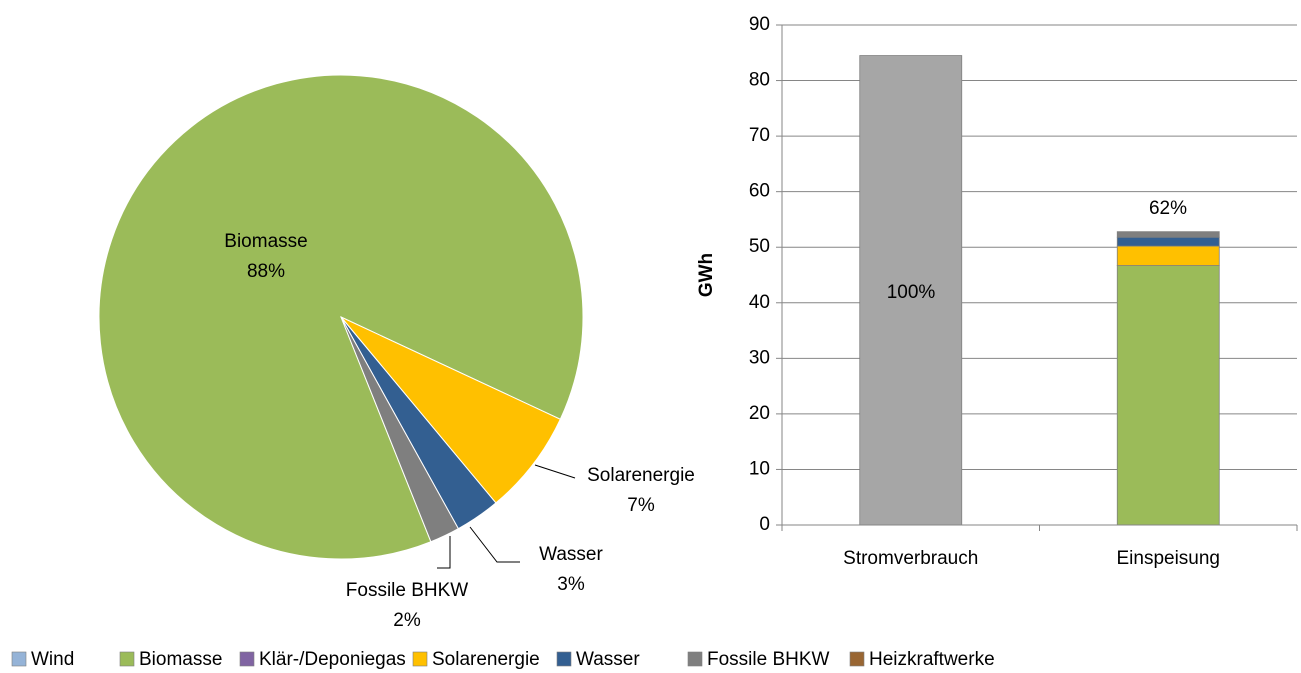  What do you see at coordinates (641, 505) in the screenshot?
I see `slice-label: 7%` at bounding box center [641, 505].